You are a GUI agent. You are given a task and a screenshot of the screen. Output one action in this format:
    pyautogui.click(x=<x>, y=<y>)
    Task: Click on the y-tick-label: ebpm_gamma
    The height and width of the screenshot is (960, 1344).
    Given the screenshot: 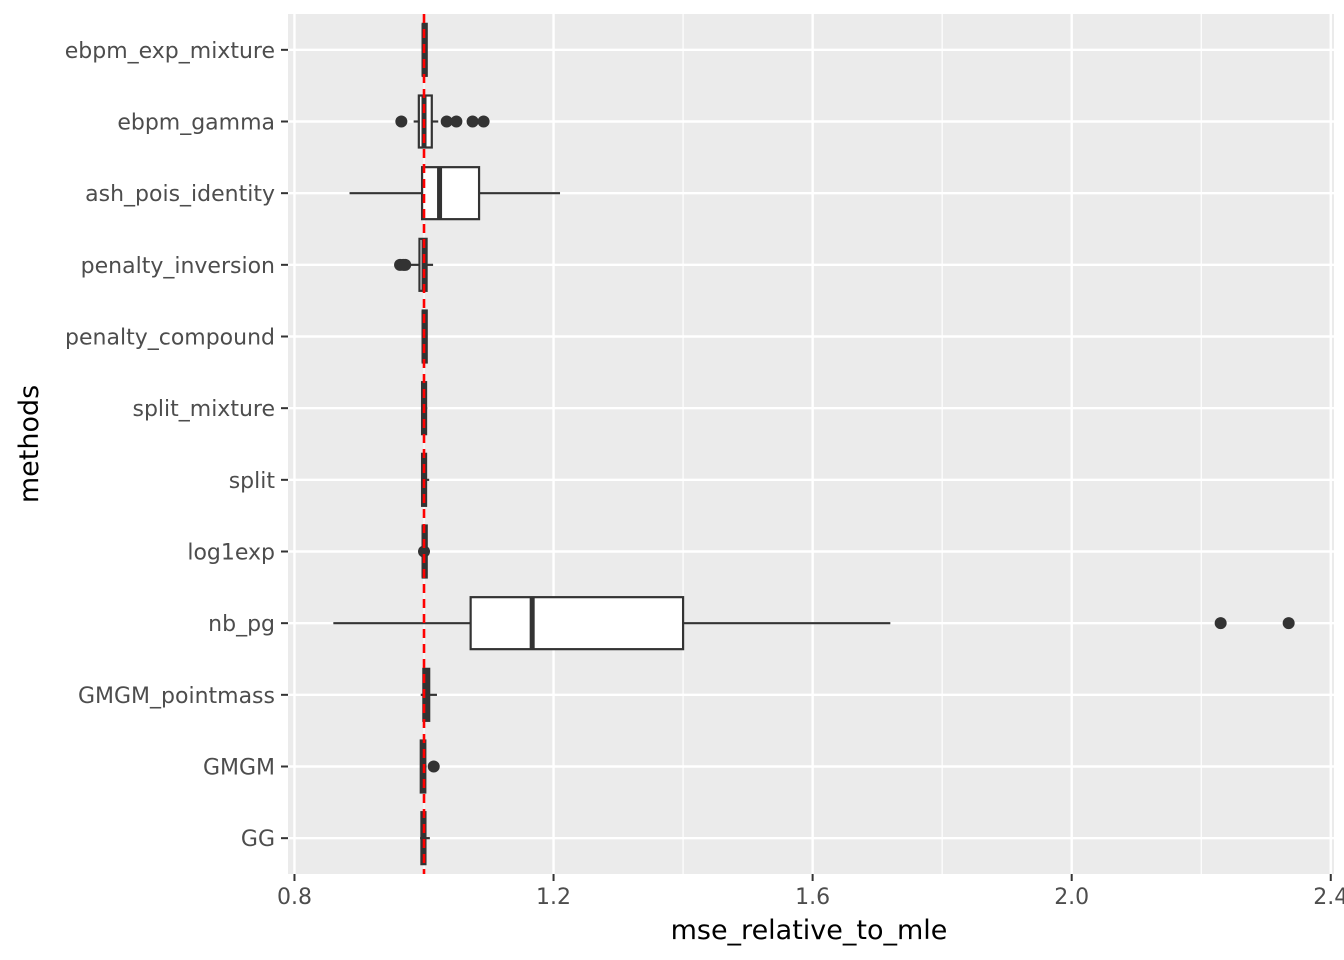 What is the action you would take?
    pyautogui.click(x=196, y=123)
    